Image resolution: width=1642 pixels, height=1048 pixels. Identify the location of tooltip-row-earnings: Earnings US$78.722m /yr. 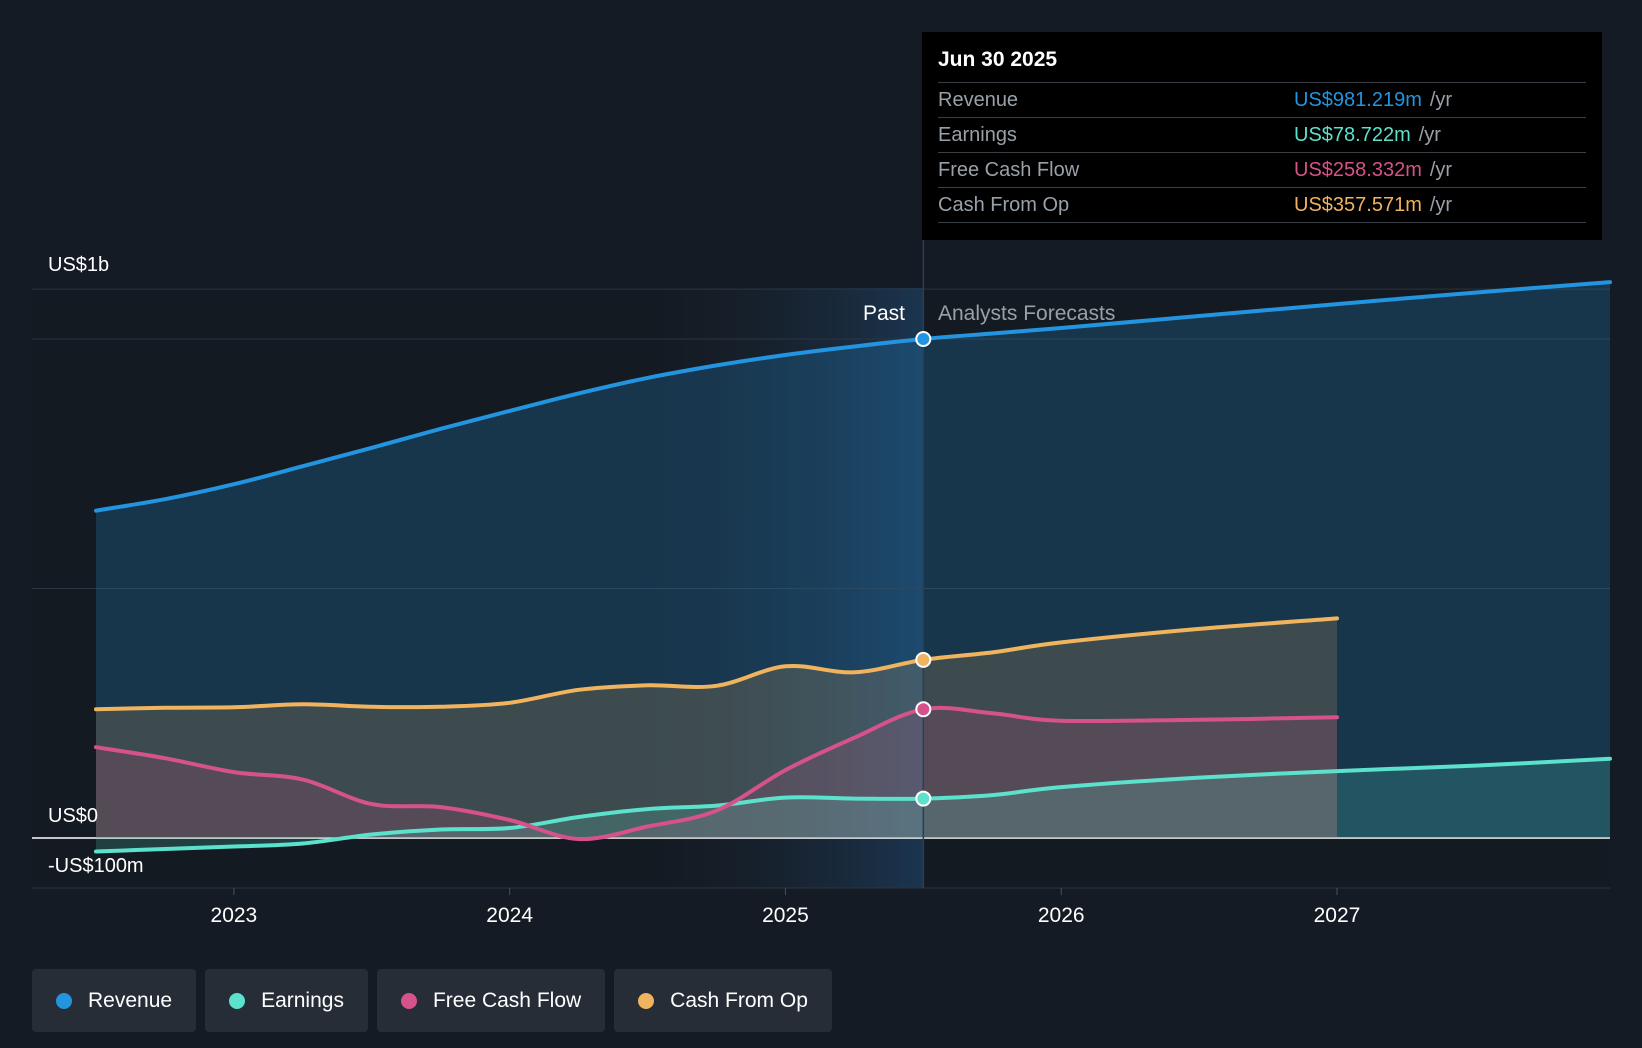
(1262, 135).